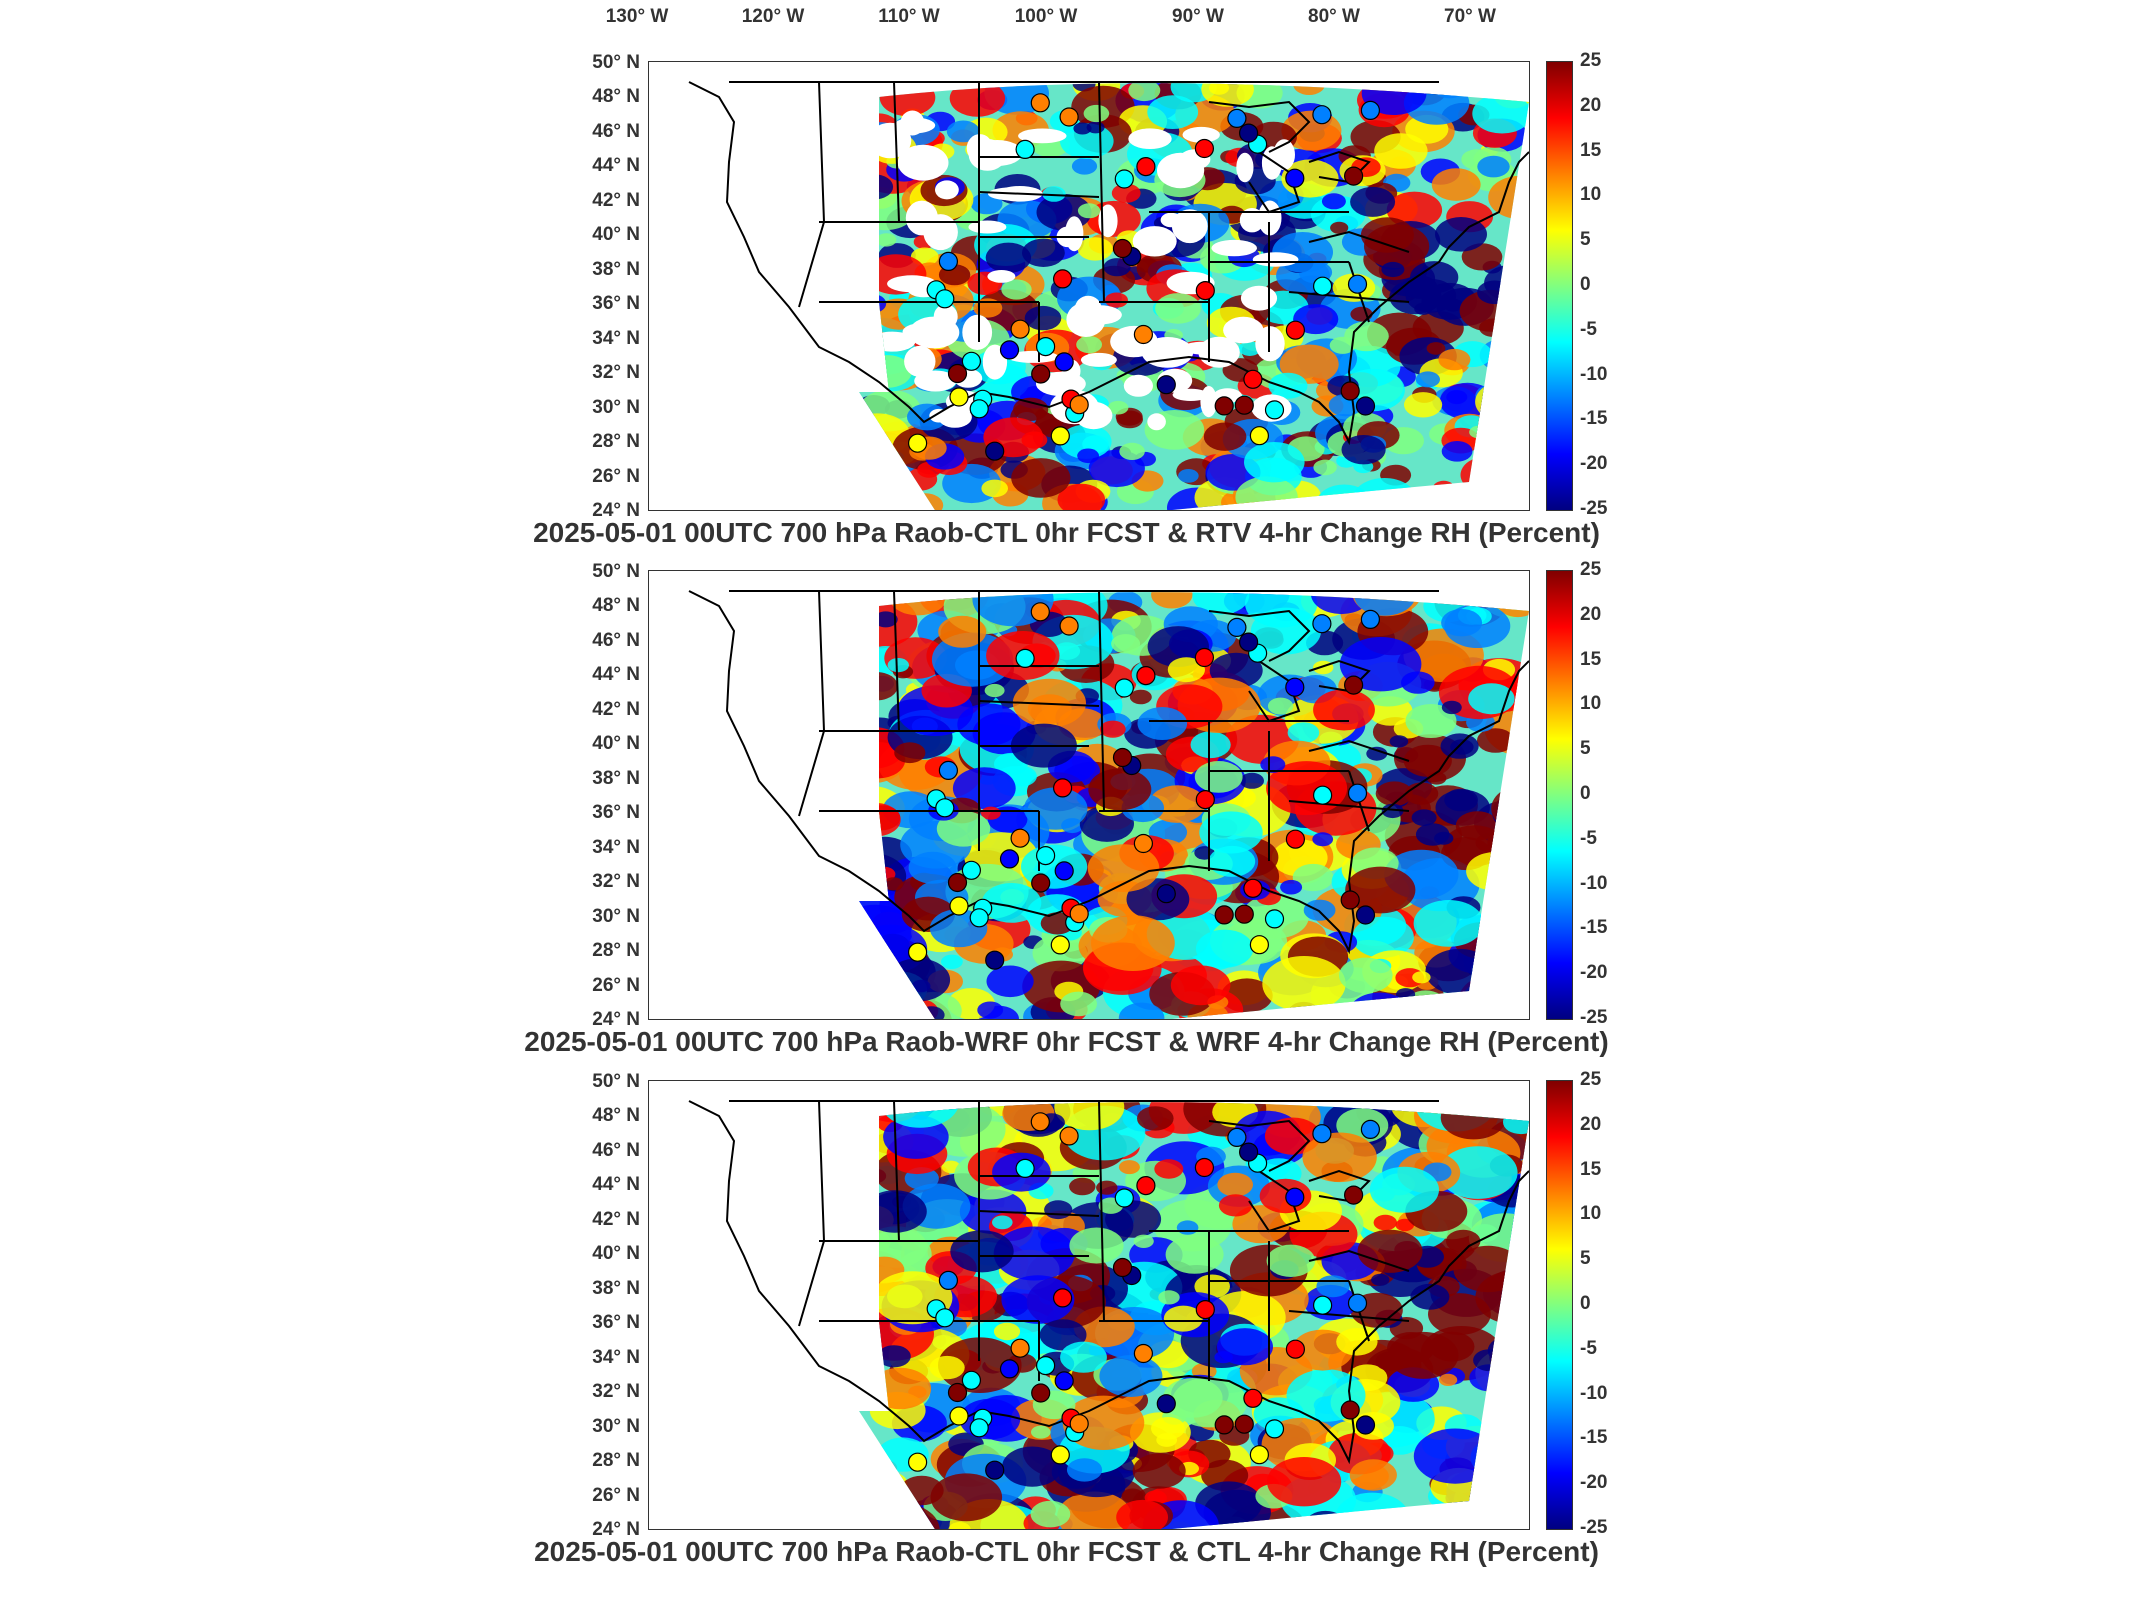 This screenshot has height=1600, width=2133. I want to click on latitude-label: 26° N, so click(616, 476).